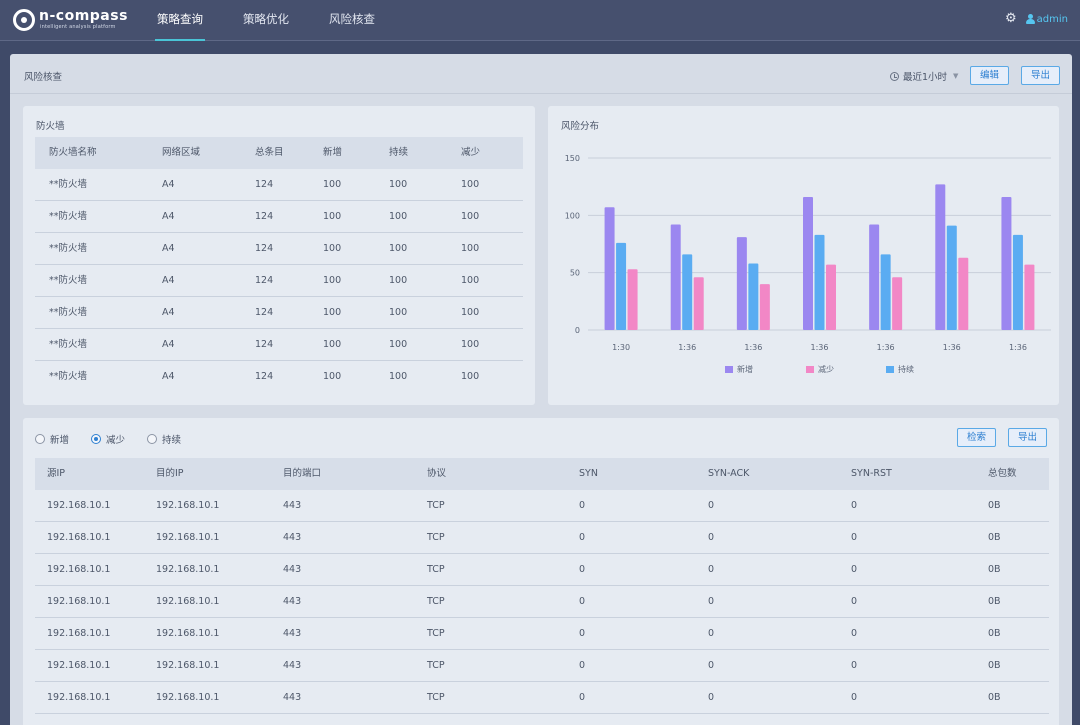 Image resolution: width=1080 pixels, height=725 pixels. What do you see at coordinates (333, 152) in the screenshot?
I see `column-header: 新增` at bounding box center [333, 152].